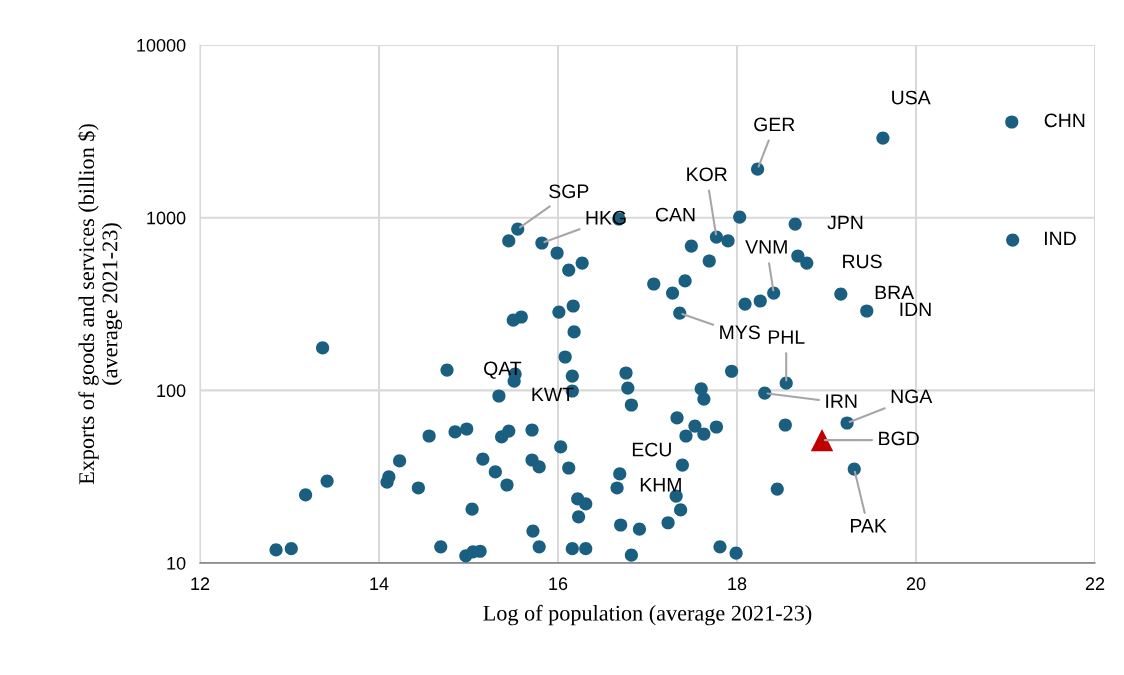  Describe the element at coordinates (1060, 238) in the screenshot. I see `annotation: IND` at that location.